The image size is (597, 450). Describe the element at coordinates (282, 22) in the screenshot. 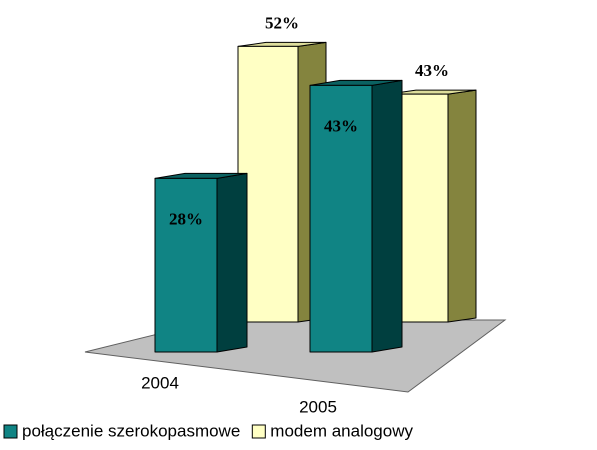

I see `data-label: 52%` at that location.